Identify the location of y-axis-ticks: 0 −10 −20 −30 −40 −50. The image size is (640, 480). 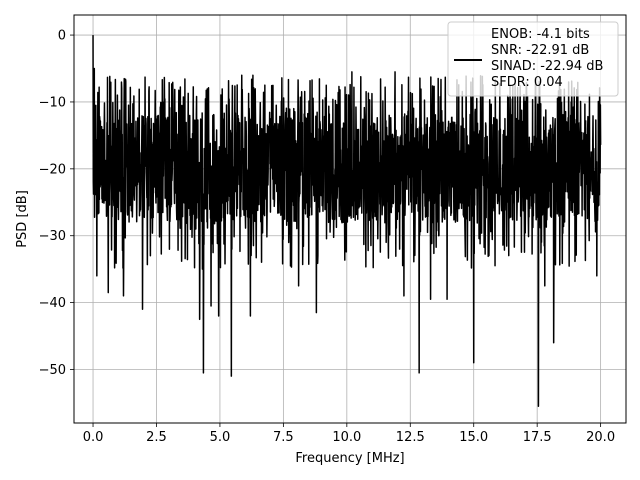
(56, 203).